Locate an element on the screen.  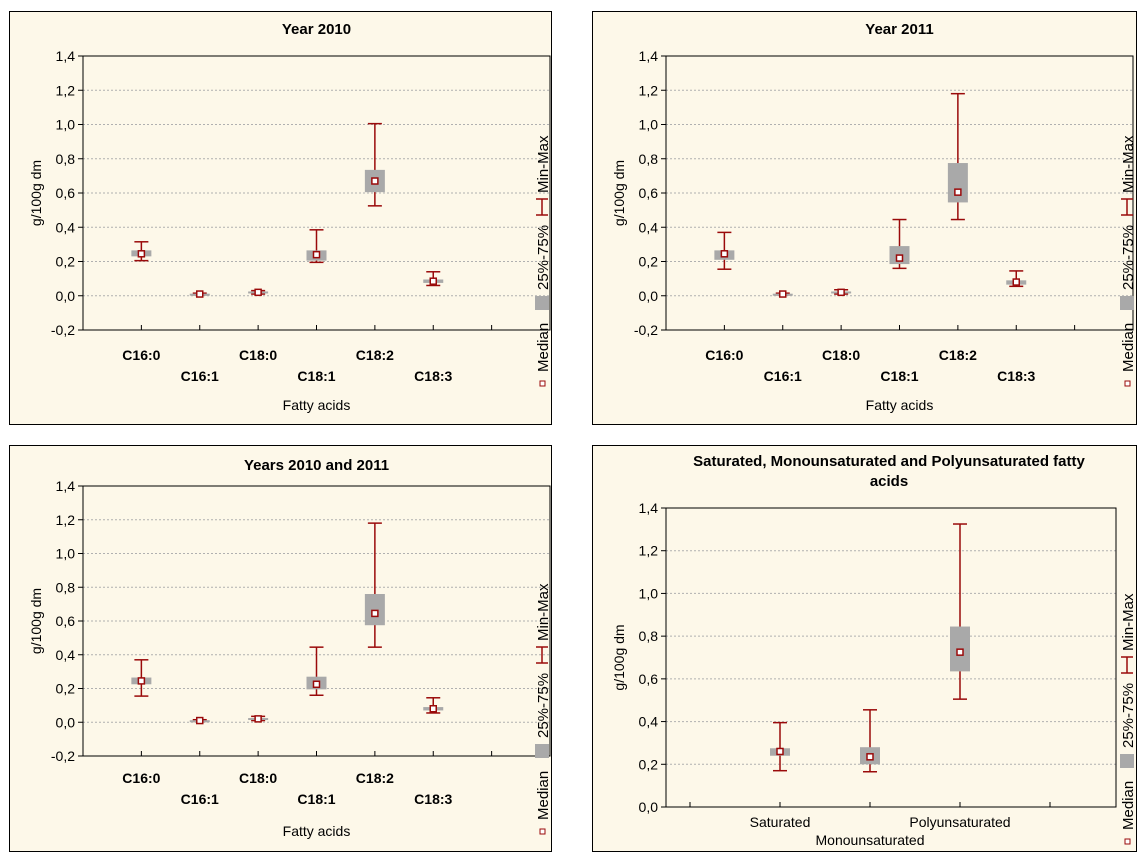
x-category-label: Polyunsaturated is located at coordinates (959, 822).